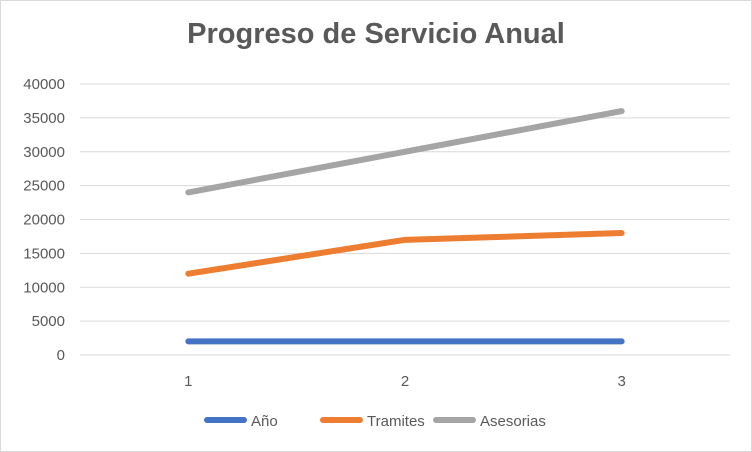 Image resolution: width=752 pixels, height=452 pixels. I want to click on x-tick-label: 2, so click(405, 381).